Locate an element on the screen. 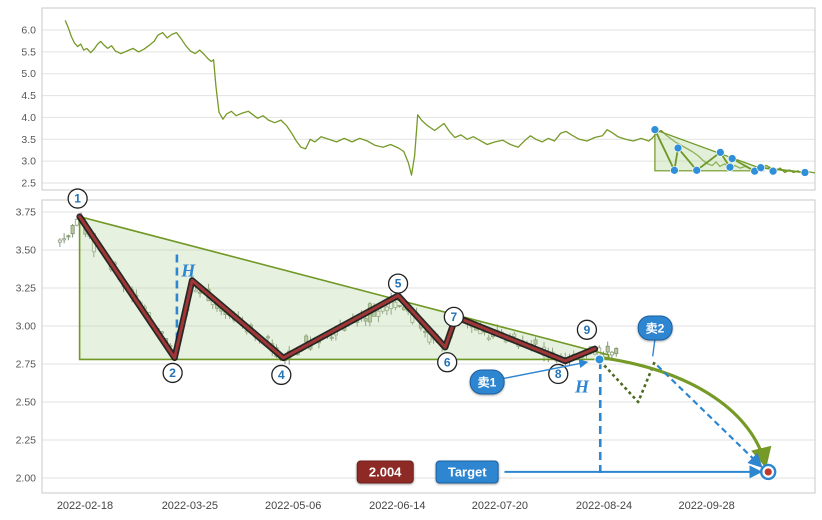  height-label-2: H is located at coordinates (582, 386).